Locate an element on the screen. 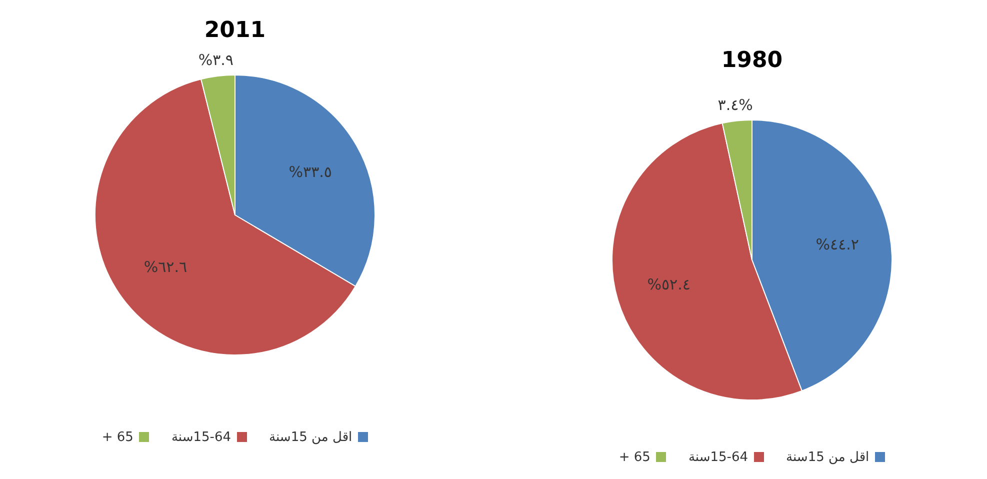 The height and width of the screenshot is (479, 987). data-label: %٦٢.٦ is located at coordinates (166, 267).